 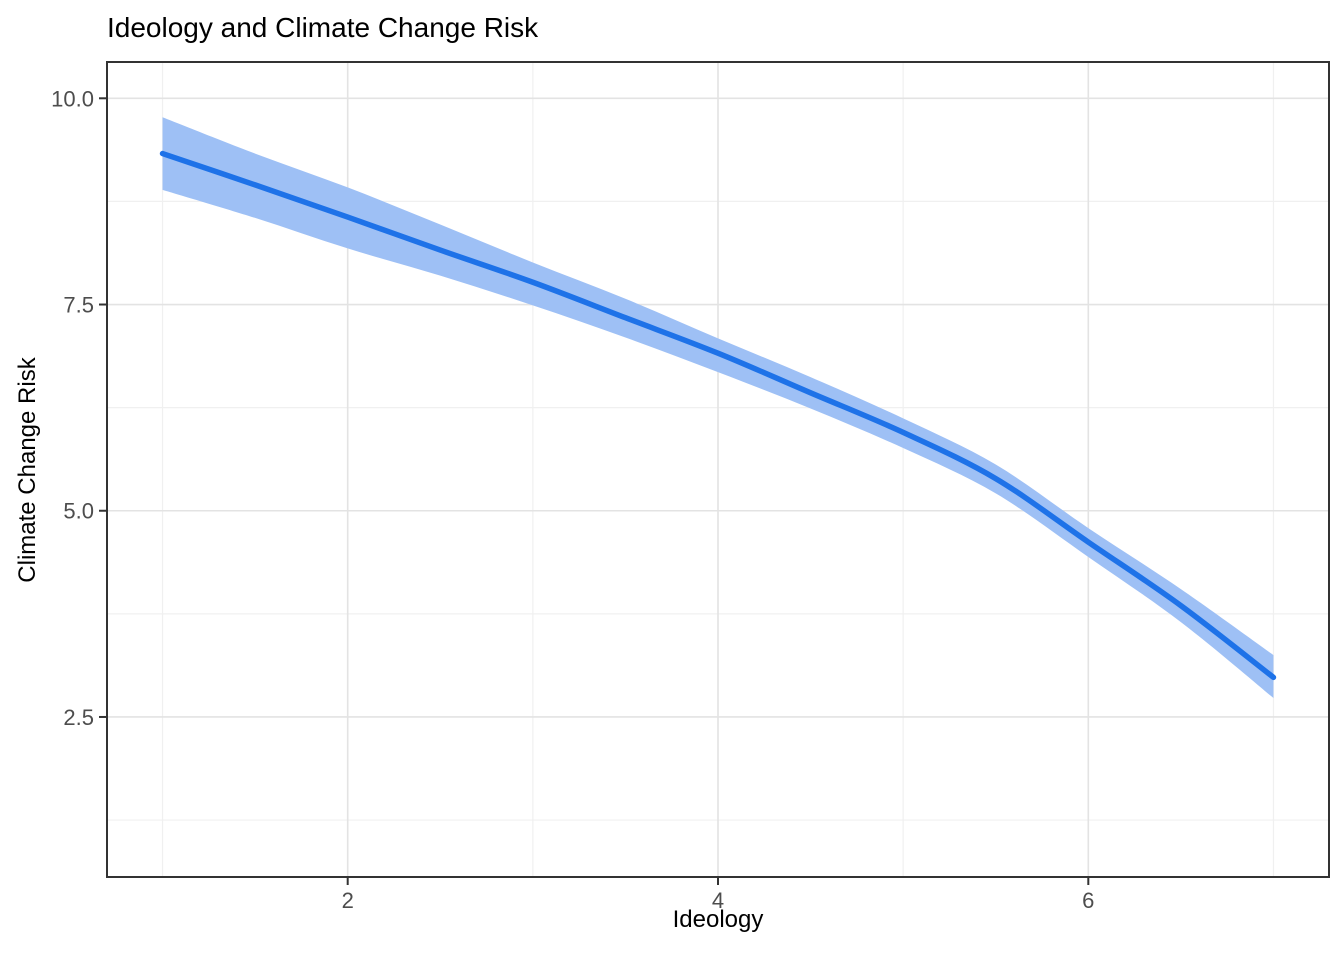 I want to click on x-tick-label: 4, so click(x=718, y=900).